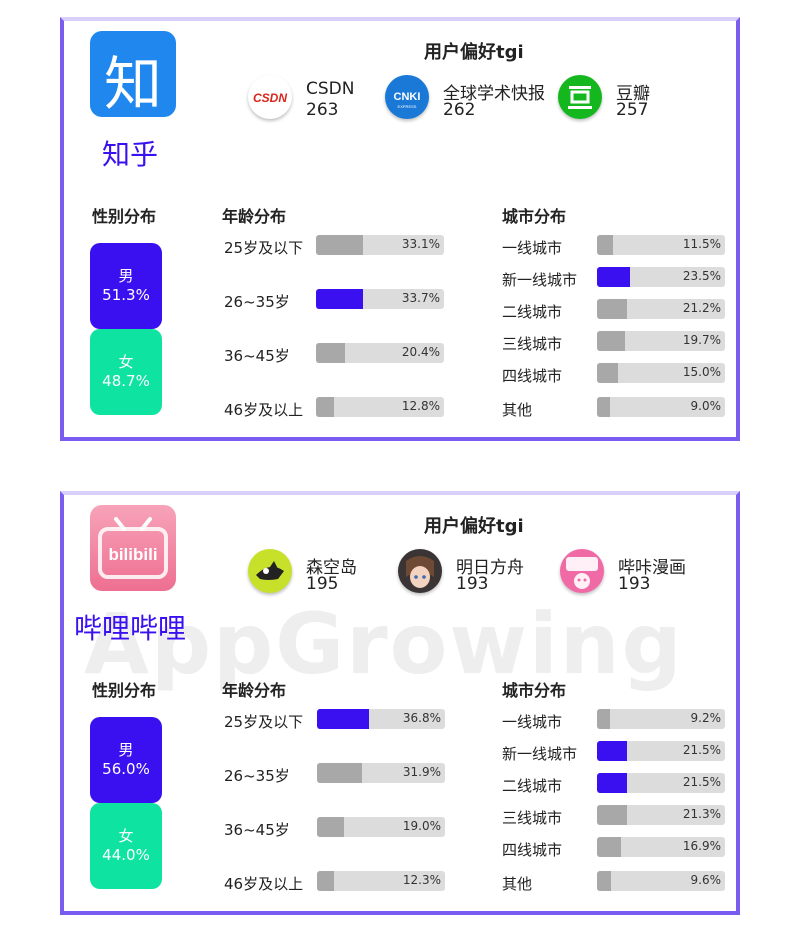  I want to click on city-bar: 15.0%, so click(661, 373).